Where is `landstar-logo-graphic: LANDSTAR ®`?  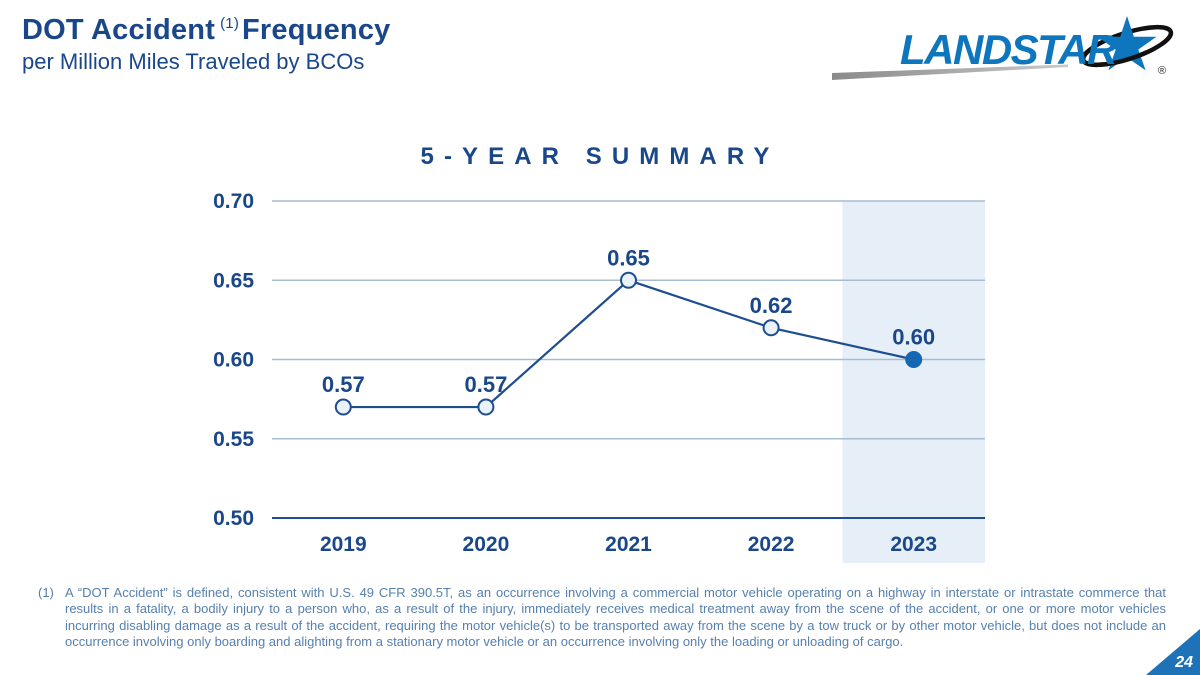
landstar-logo-graphic: LANDSTAR ® is located at coordinates (1003, 48).